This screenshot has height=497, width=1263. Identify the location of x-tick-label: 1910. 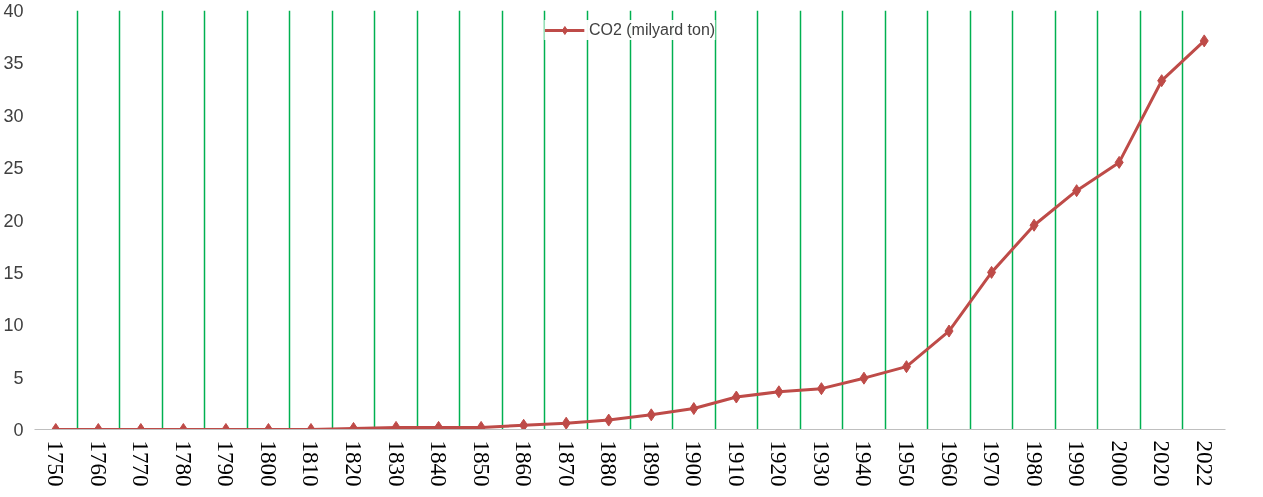
(736, 463).